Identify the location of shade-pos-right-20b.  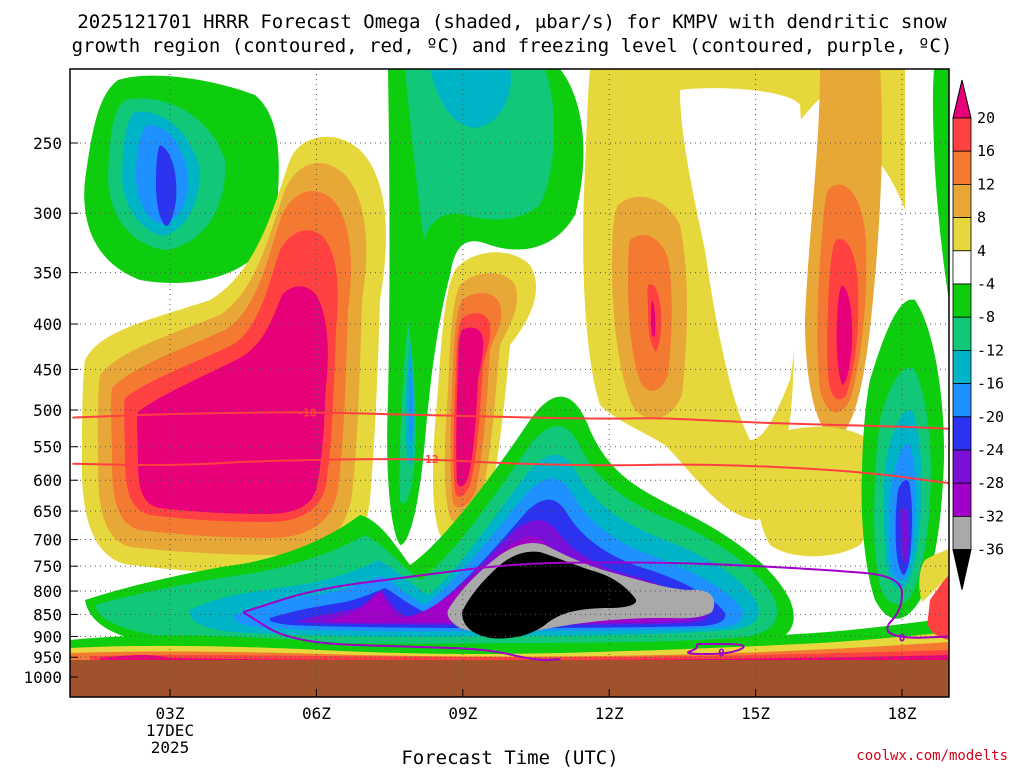
(844, 335).